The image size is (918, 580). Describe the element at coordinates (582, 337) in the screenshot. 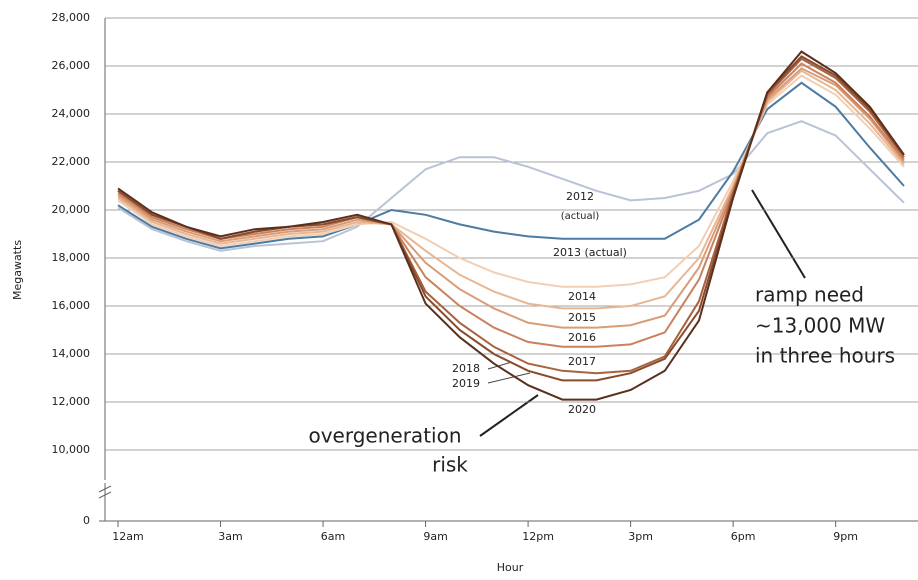

I see `series-label: 2016` at that location.